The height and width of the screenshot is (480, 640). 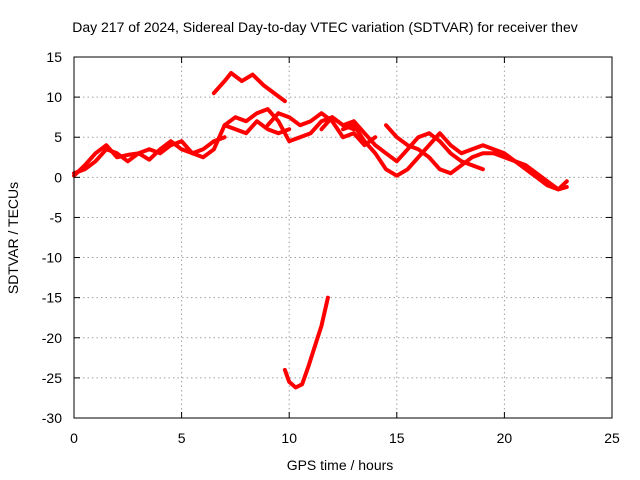 I want to click on y-axis-label: SDTVAR / TECUs, so click(x=13, y=238).